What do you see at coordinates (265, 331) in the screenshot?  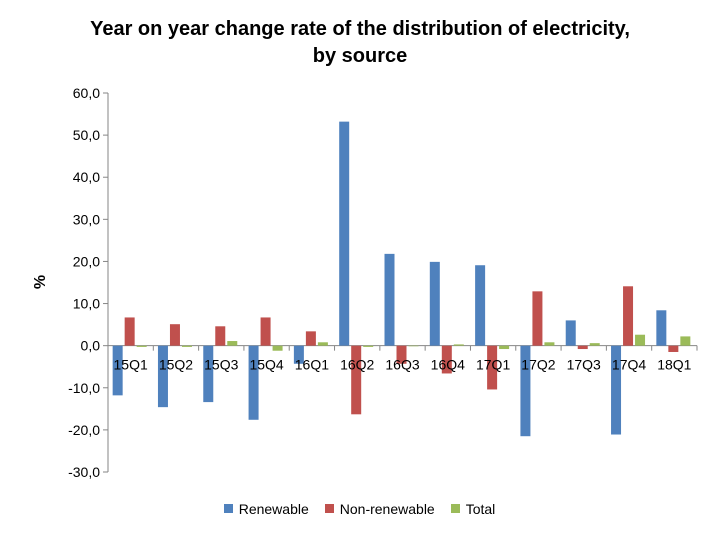 I see `bar-non-renewable-15q4` at bounding box center [265, 331].